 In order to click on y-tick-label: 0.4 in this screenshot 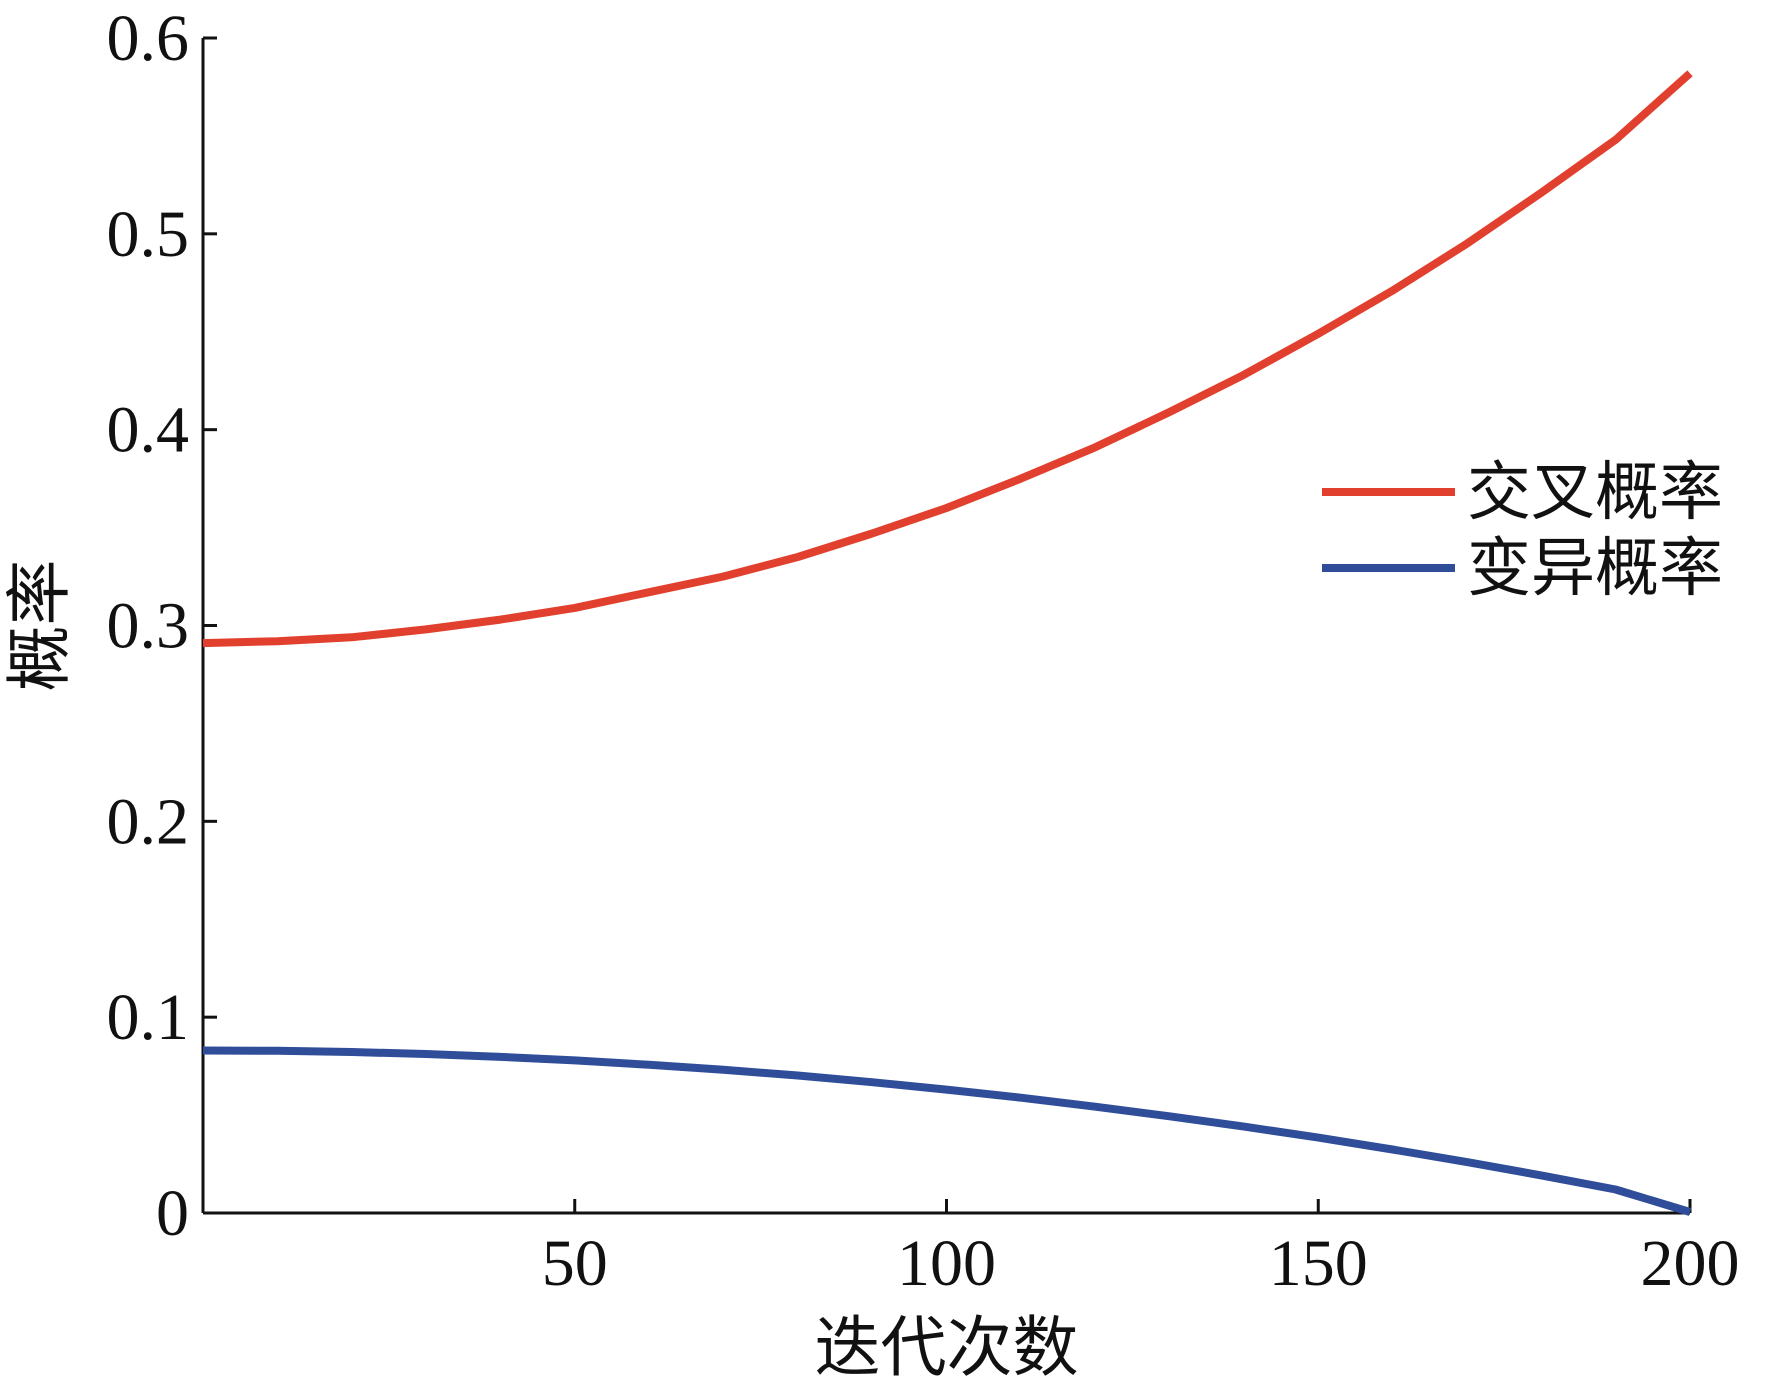, I will do `click(148, 430)`.